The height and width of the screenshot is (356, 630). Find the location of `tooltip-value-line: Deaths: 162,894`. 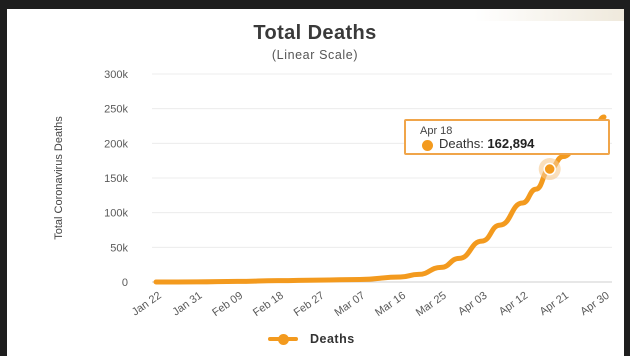

tooltip-value-line: Deaths: 162,894 is located at coordinates (486, 143).